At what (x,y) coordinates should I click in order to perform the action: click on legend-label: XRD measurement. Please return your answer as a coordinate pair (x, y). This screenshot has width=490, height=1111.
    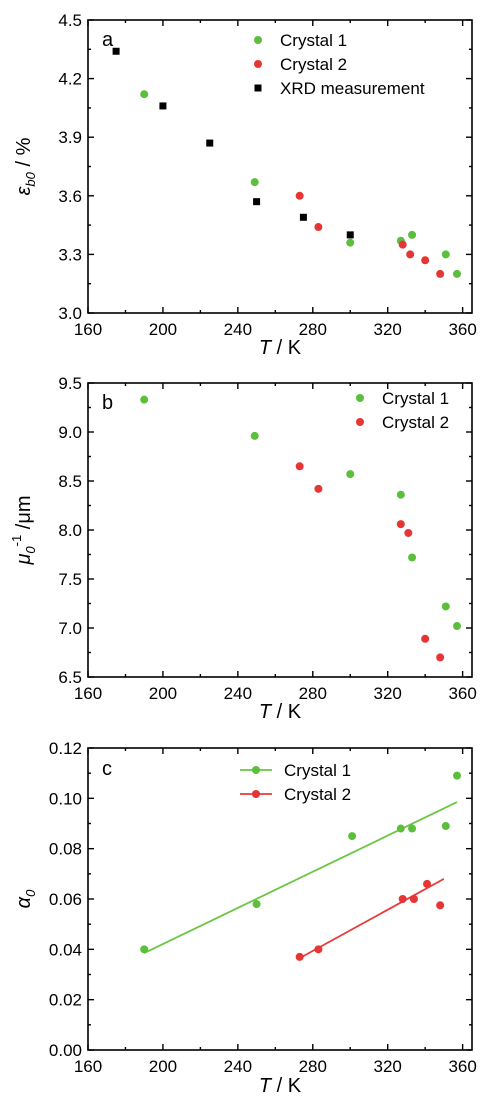
    Looking at the image, I should click on (352, 88).